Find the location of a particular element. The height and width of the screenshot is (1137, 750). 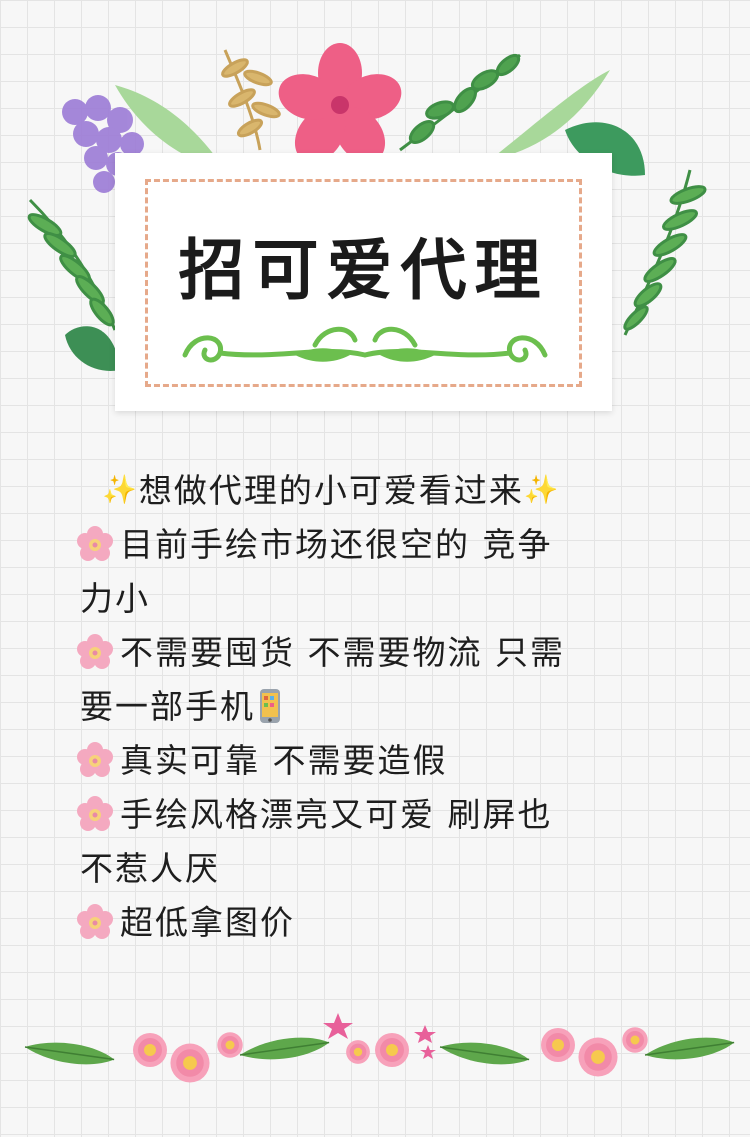

list-item-text: 不需要囤货 不需要物流 只需 is located at coordinates (342, 652).